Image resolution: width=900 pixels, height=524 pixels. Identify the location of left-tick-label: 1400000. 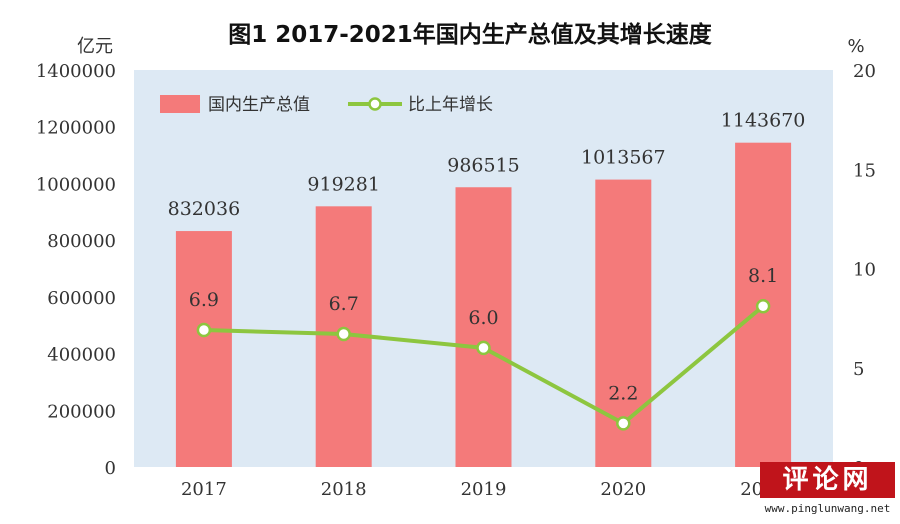
(76, 71).